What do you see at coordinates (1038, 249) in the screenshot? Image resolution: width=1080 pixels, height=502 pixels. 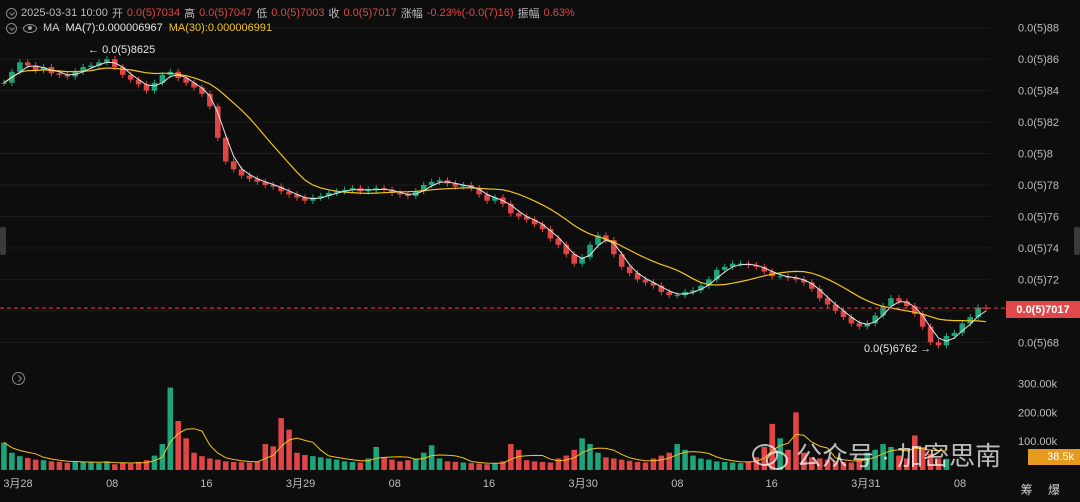 I see `price-tick-label: 0.0(5)74` at bounding box center [1038, 249].